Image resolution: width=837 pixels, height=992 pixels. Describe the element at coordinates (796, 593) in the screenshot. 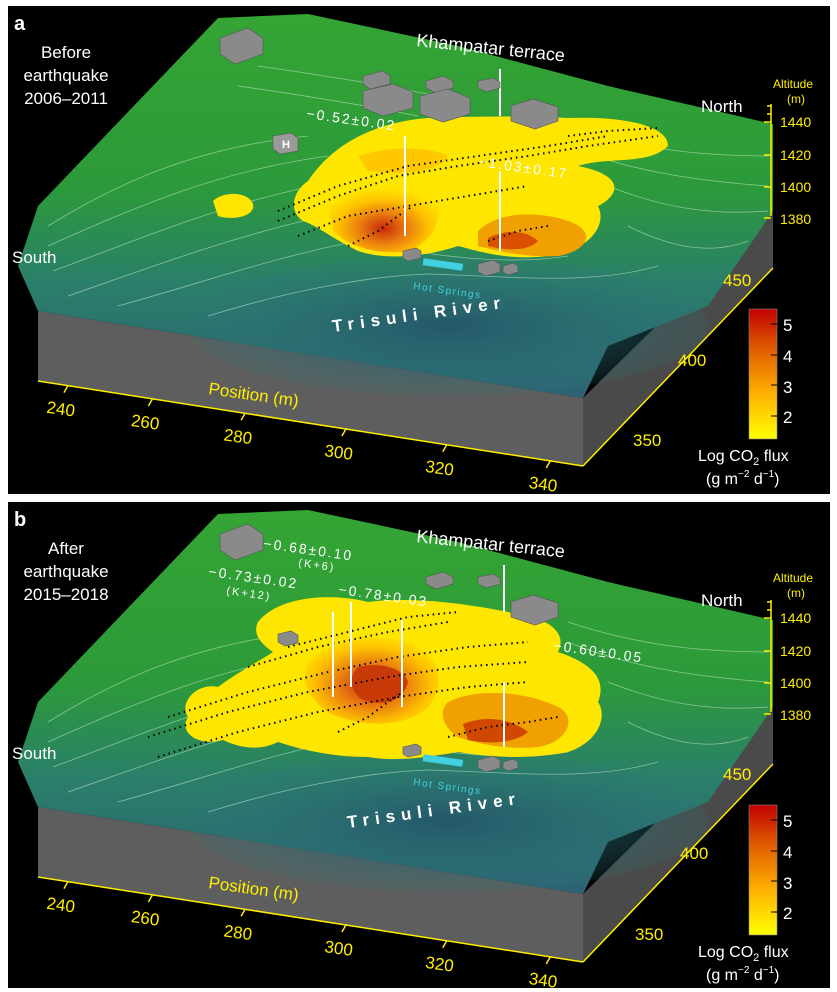

I see `altitude-unit: (m)` at that location.